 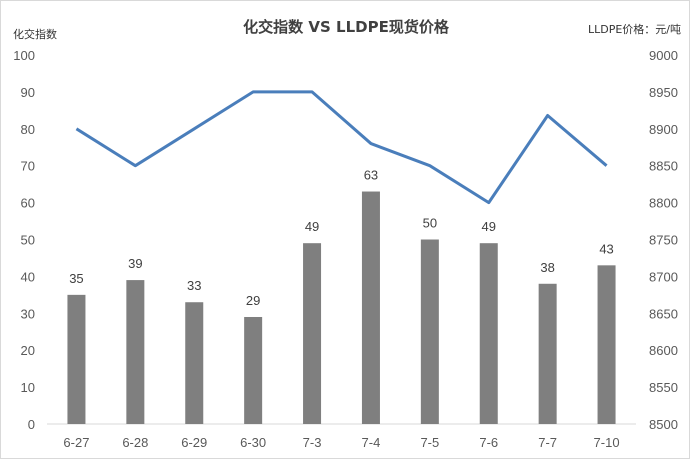 I want to click on x-tick-label: 6-28, so click(x=135, y=442).